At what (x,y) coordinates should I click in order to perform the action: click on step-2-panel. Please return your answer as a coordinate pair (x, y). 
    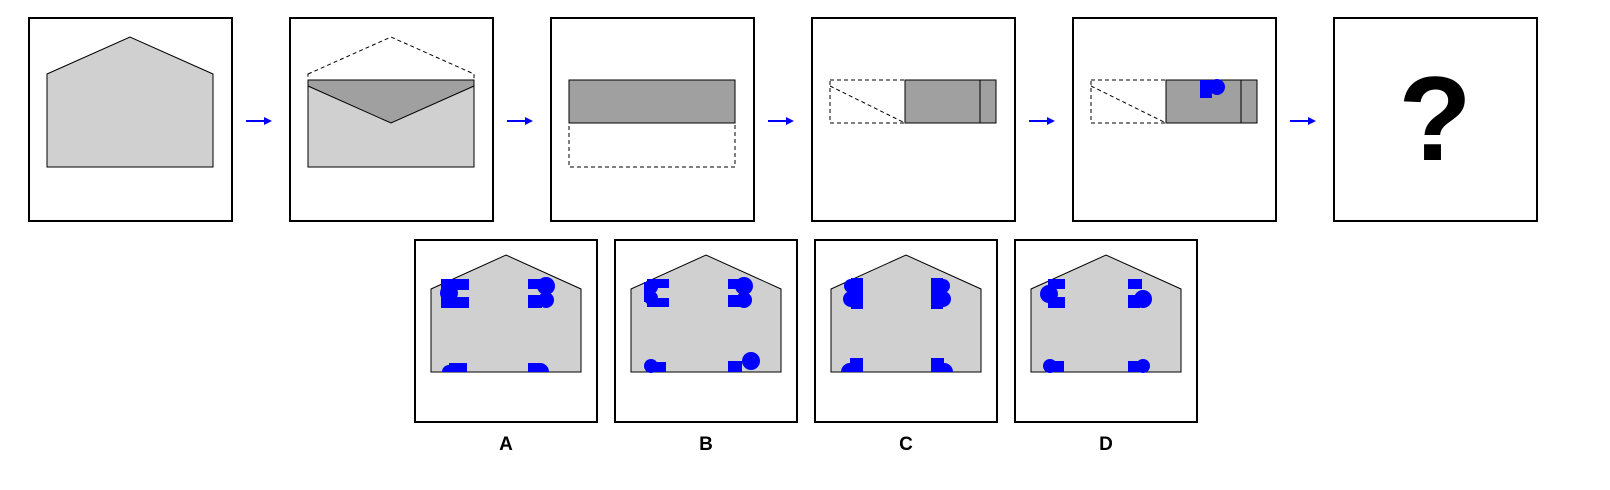
    Looking at the image, I should click on (391, 119).